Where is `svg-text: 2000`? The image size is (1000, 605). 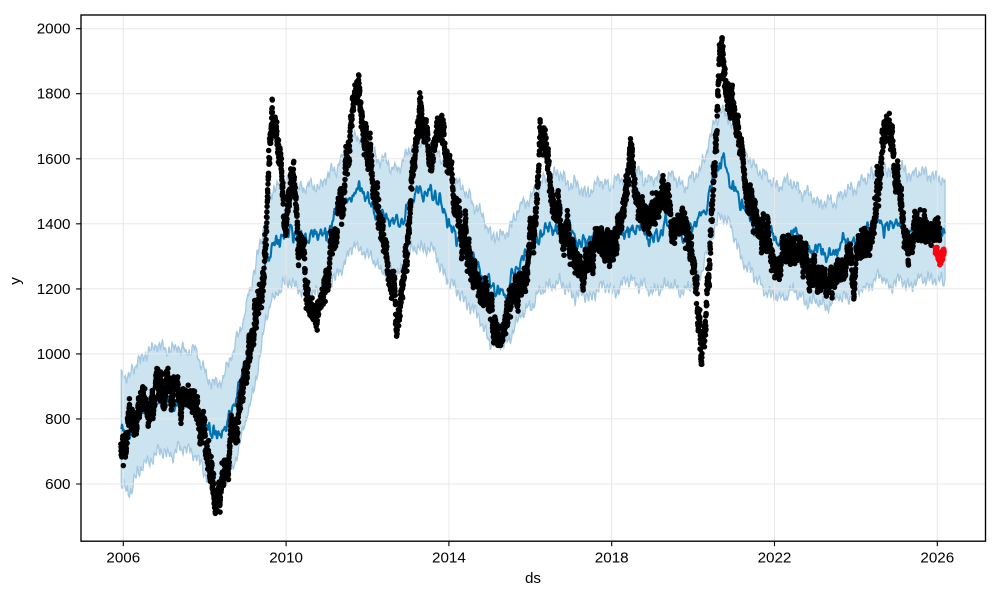 svg-text: 2000 is located at coordinates (54, 29).